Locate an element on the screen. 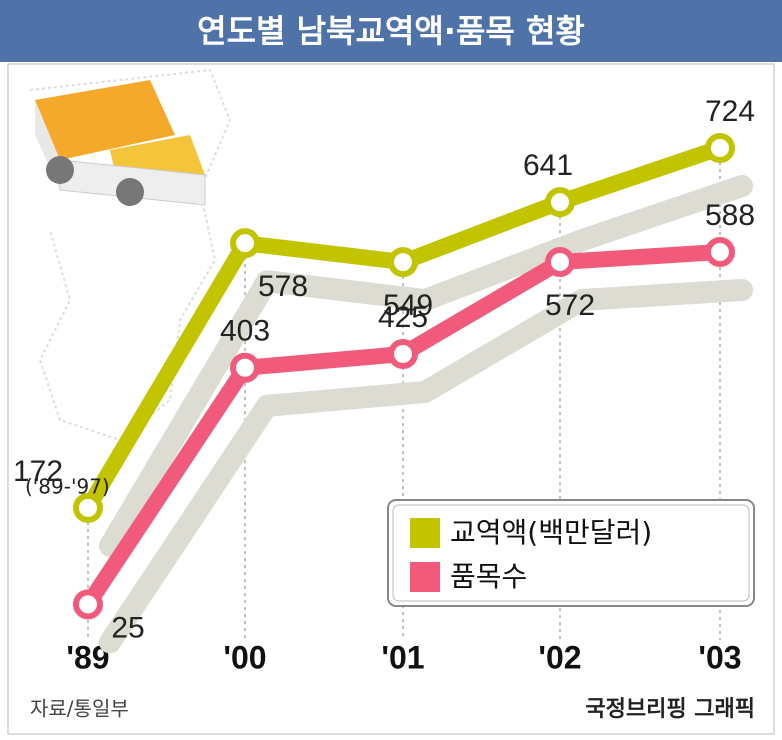 This screenshot has height=740, width=782. source: 자료/통일부 is located at coordinates (79, 709).